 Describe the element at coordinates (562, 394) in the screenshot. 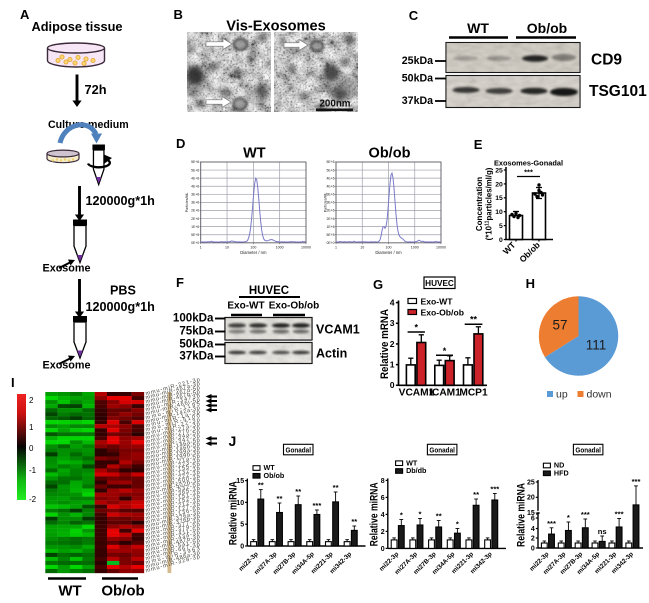

I see `svg-text: up` at that location.